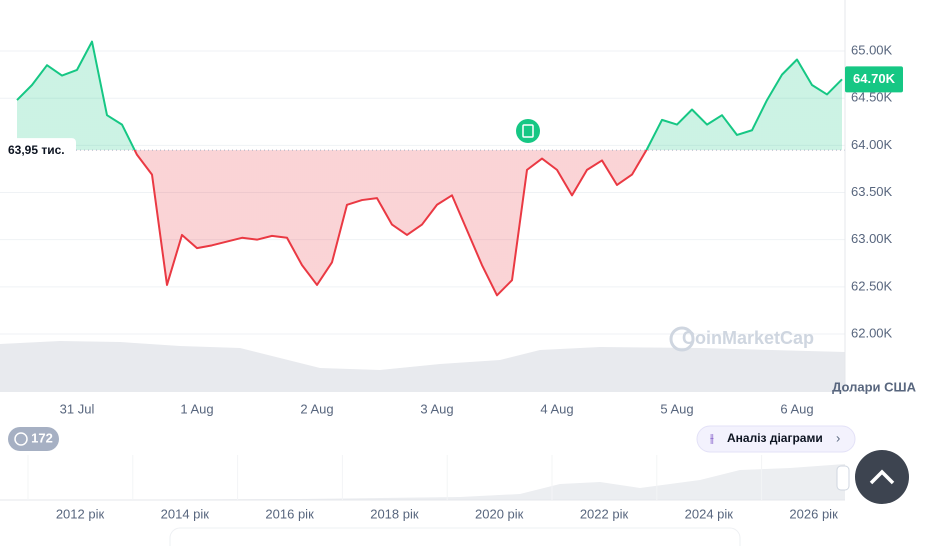 Image resolution: width=936 pixels, height=546 pixels. I want to click on watermark: CoinMarketCap, so click(748, 338).